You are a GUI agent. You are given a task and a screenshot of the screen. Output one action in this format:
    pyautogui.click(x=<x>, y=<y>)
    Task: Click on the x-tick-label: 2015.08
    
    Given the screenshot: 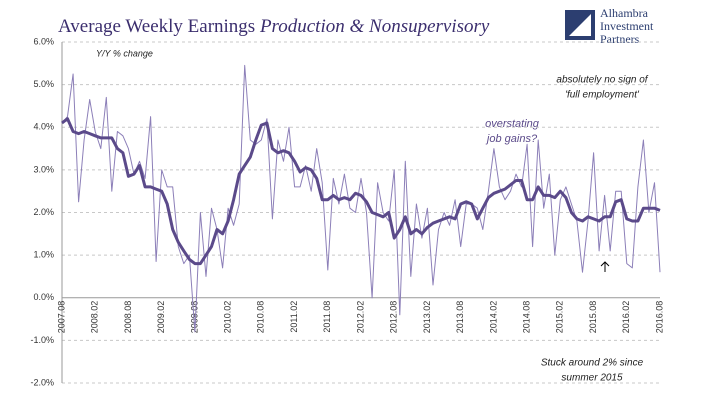 What is the action you would take?
    pyautogui.click(x=593, y=317)
    